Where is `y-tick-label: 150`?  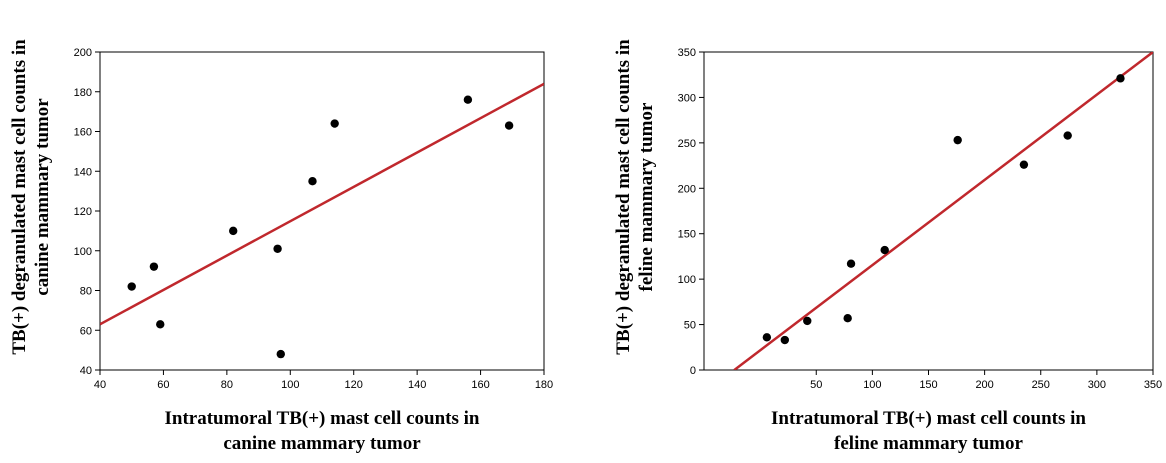
y-tick-label: 150 is located at coordinates (687, 235).